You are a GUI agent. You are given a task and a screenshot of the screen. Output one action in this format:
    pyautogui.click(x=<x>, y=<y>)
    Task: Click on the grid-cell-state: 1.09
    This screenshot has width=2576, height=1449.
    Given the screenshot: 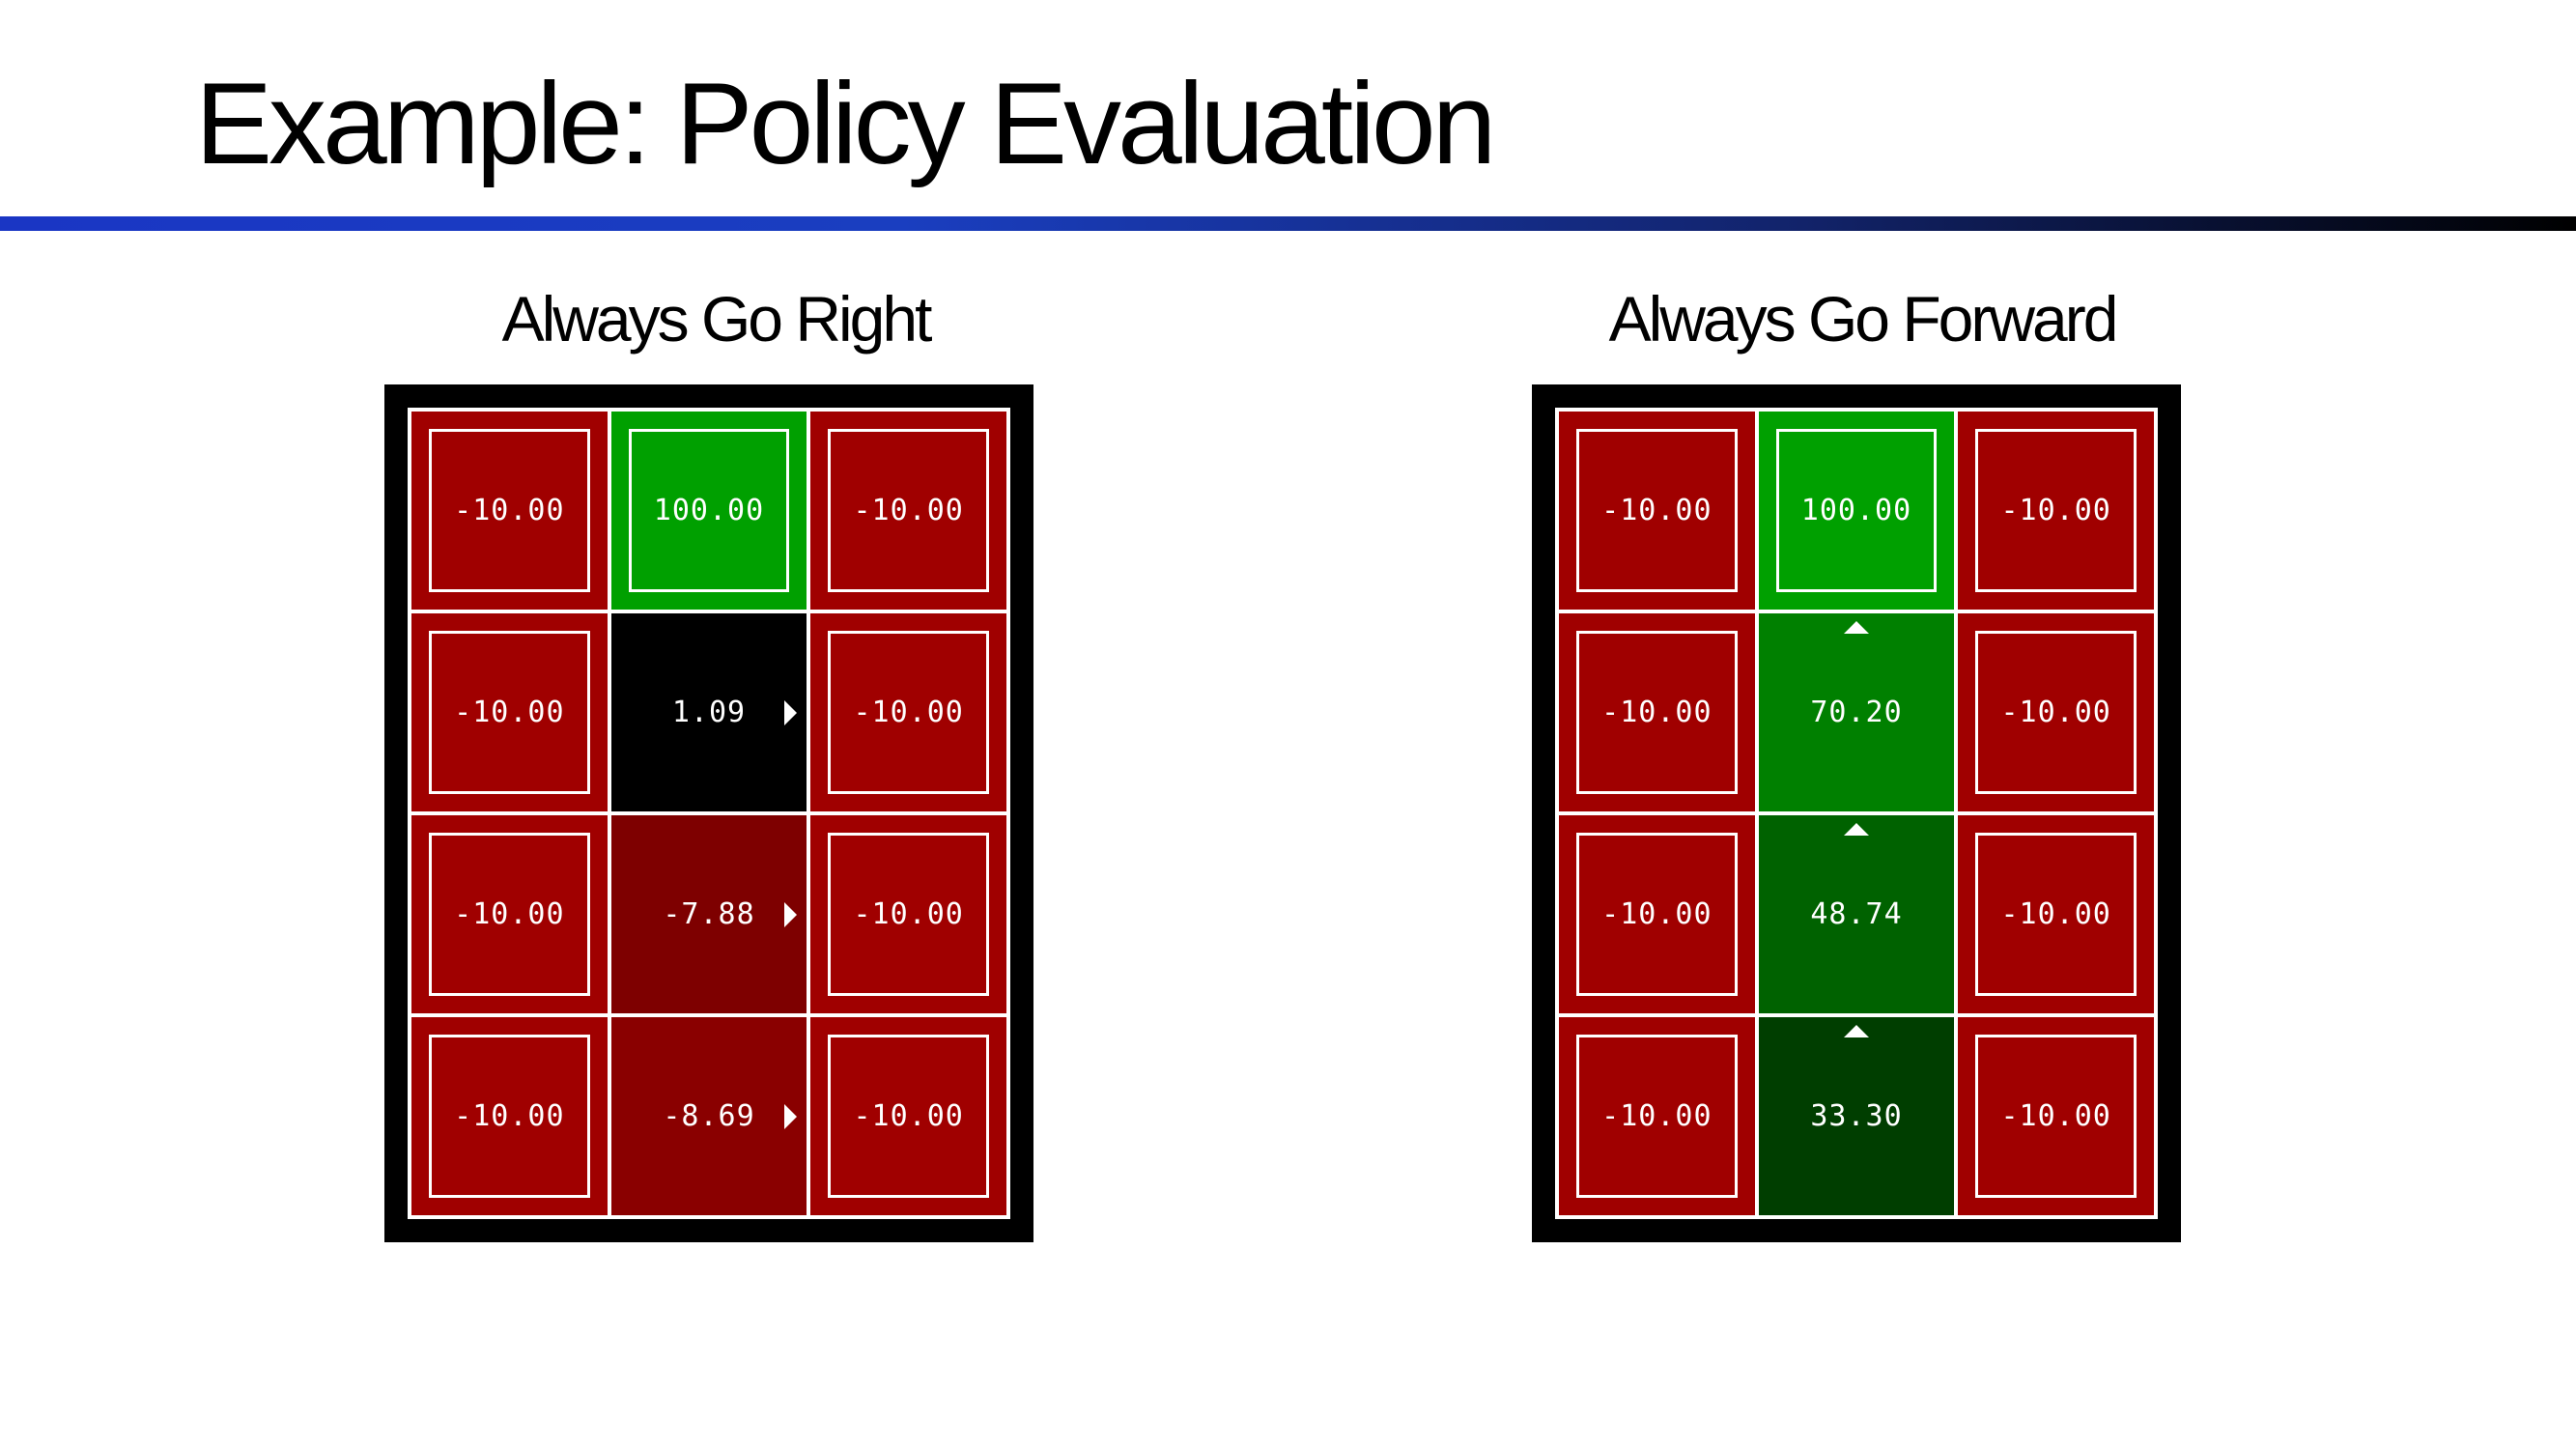 What is the action you would take?
    pyautogui.click(x=708, y=712)
    